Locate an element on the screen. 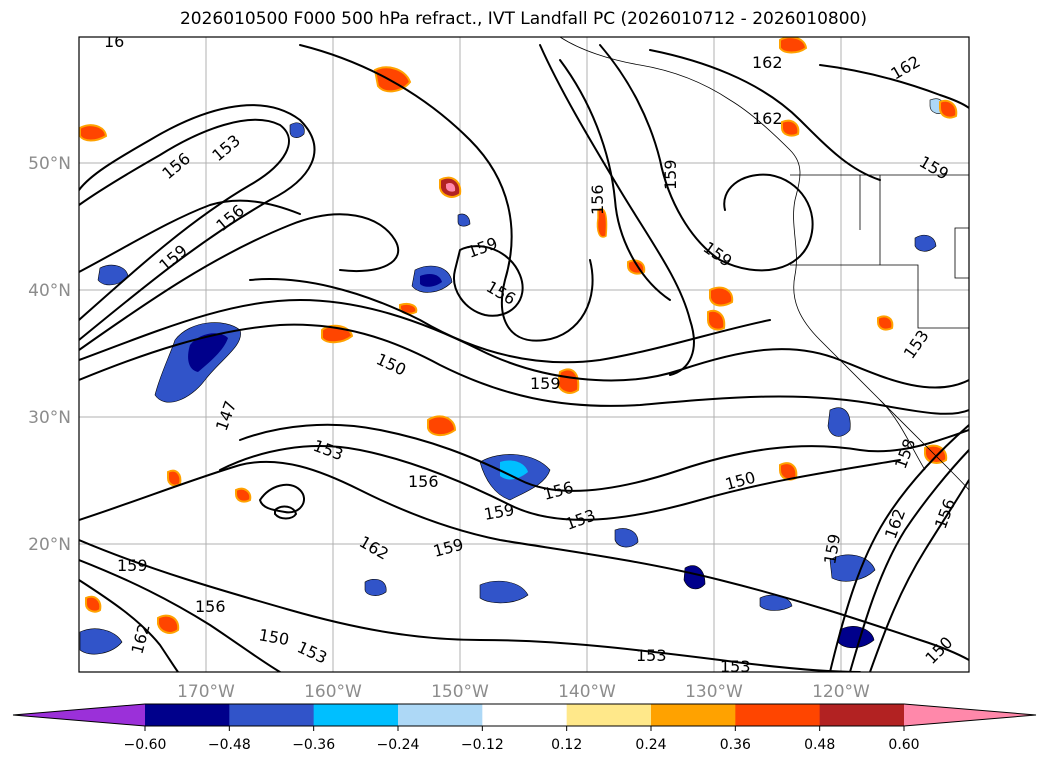 The image size is (1047, 765). colorbar-extend-min is located at coordinates (79, 715).